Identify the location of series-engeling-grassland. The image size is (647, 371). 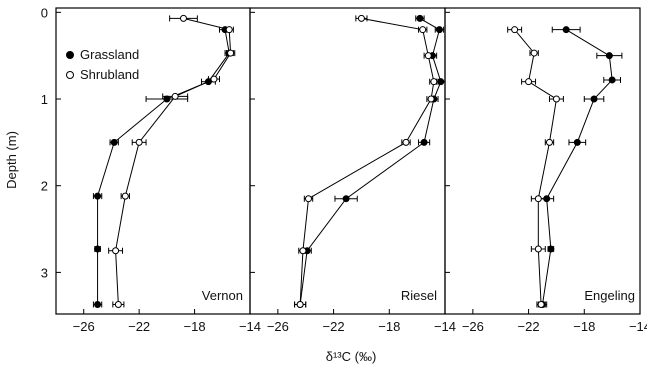
(580, 167).